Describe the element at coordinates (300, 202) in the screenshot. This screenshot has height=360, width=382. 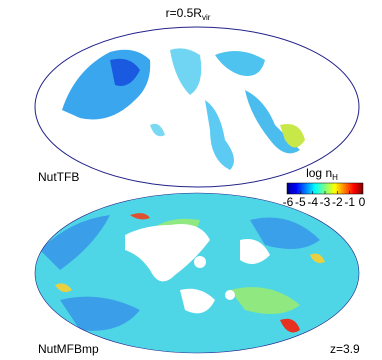
I see `colorbar-tick-label: -5` at that location.